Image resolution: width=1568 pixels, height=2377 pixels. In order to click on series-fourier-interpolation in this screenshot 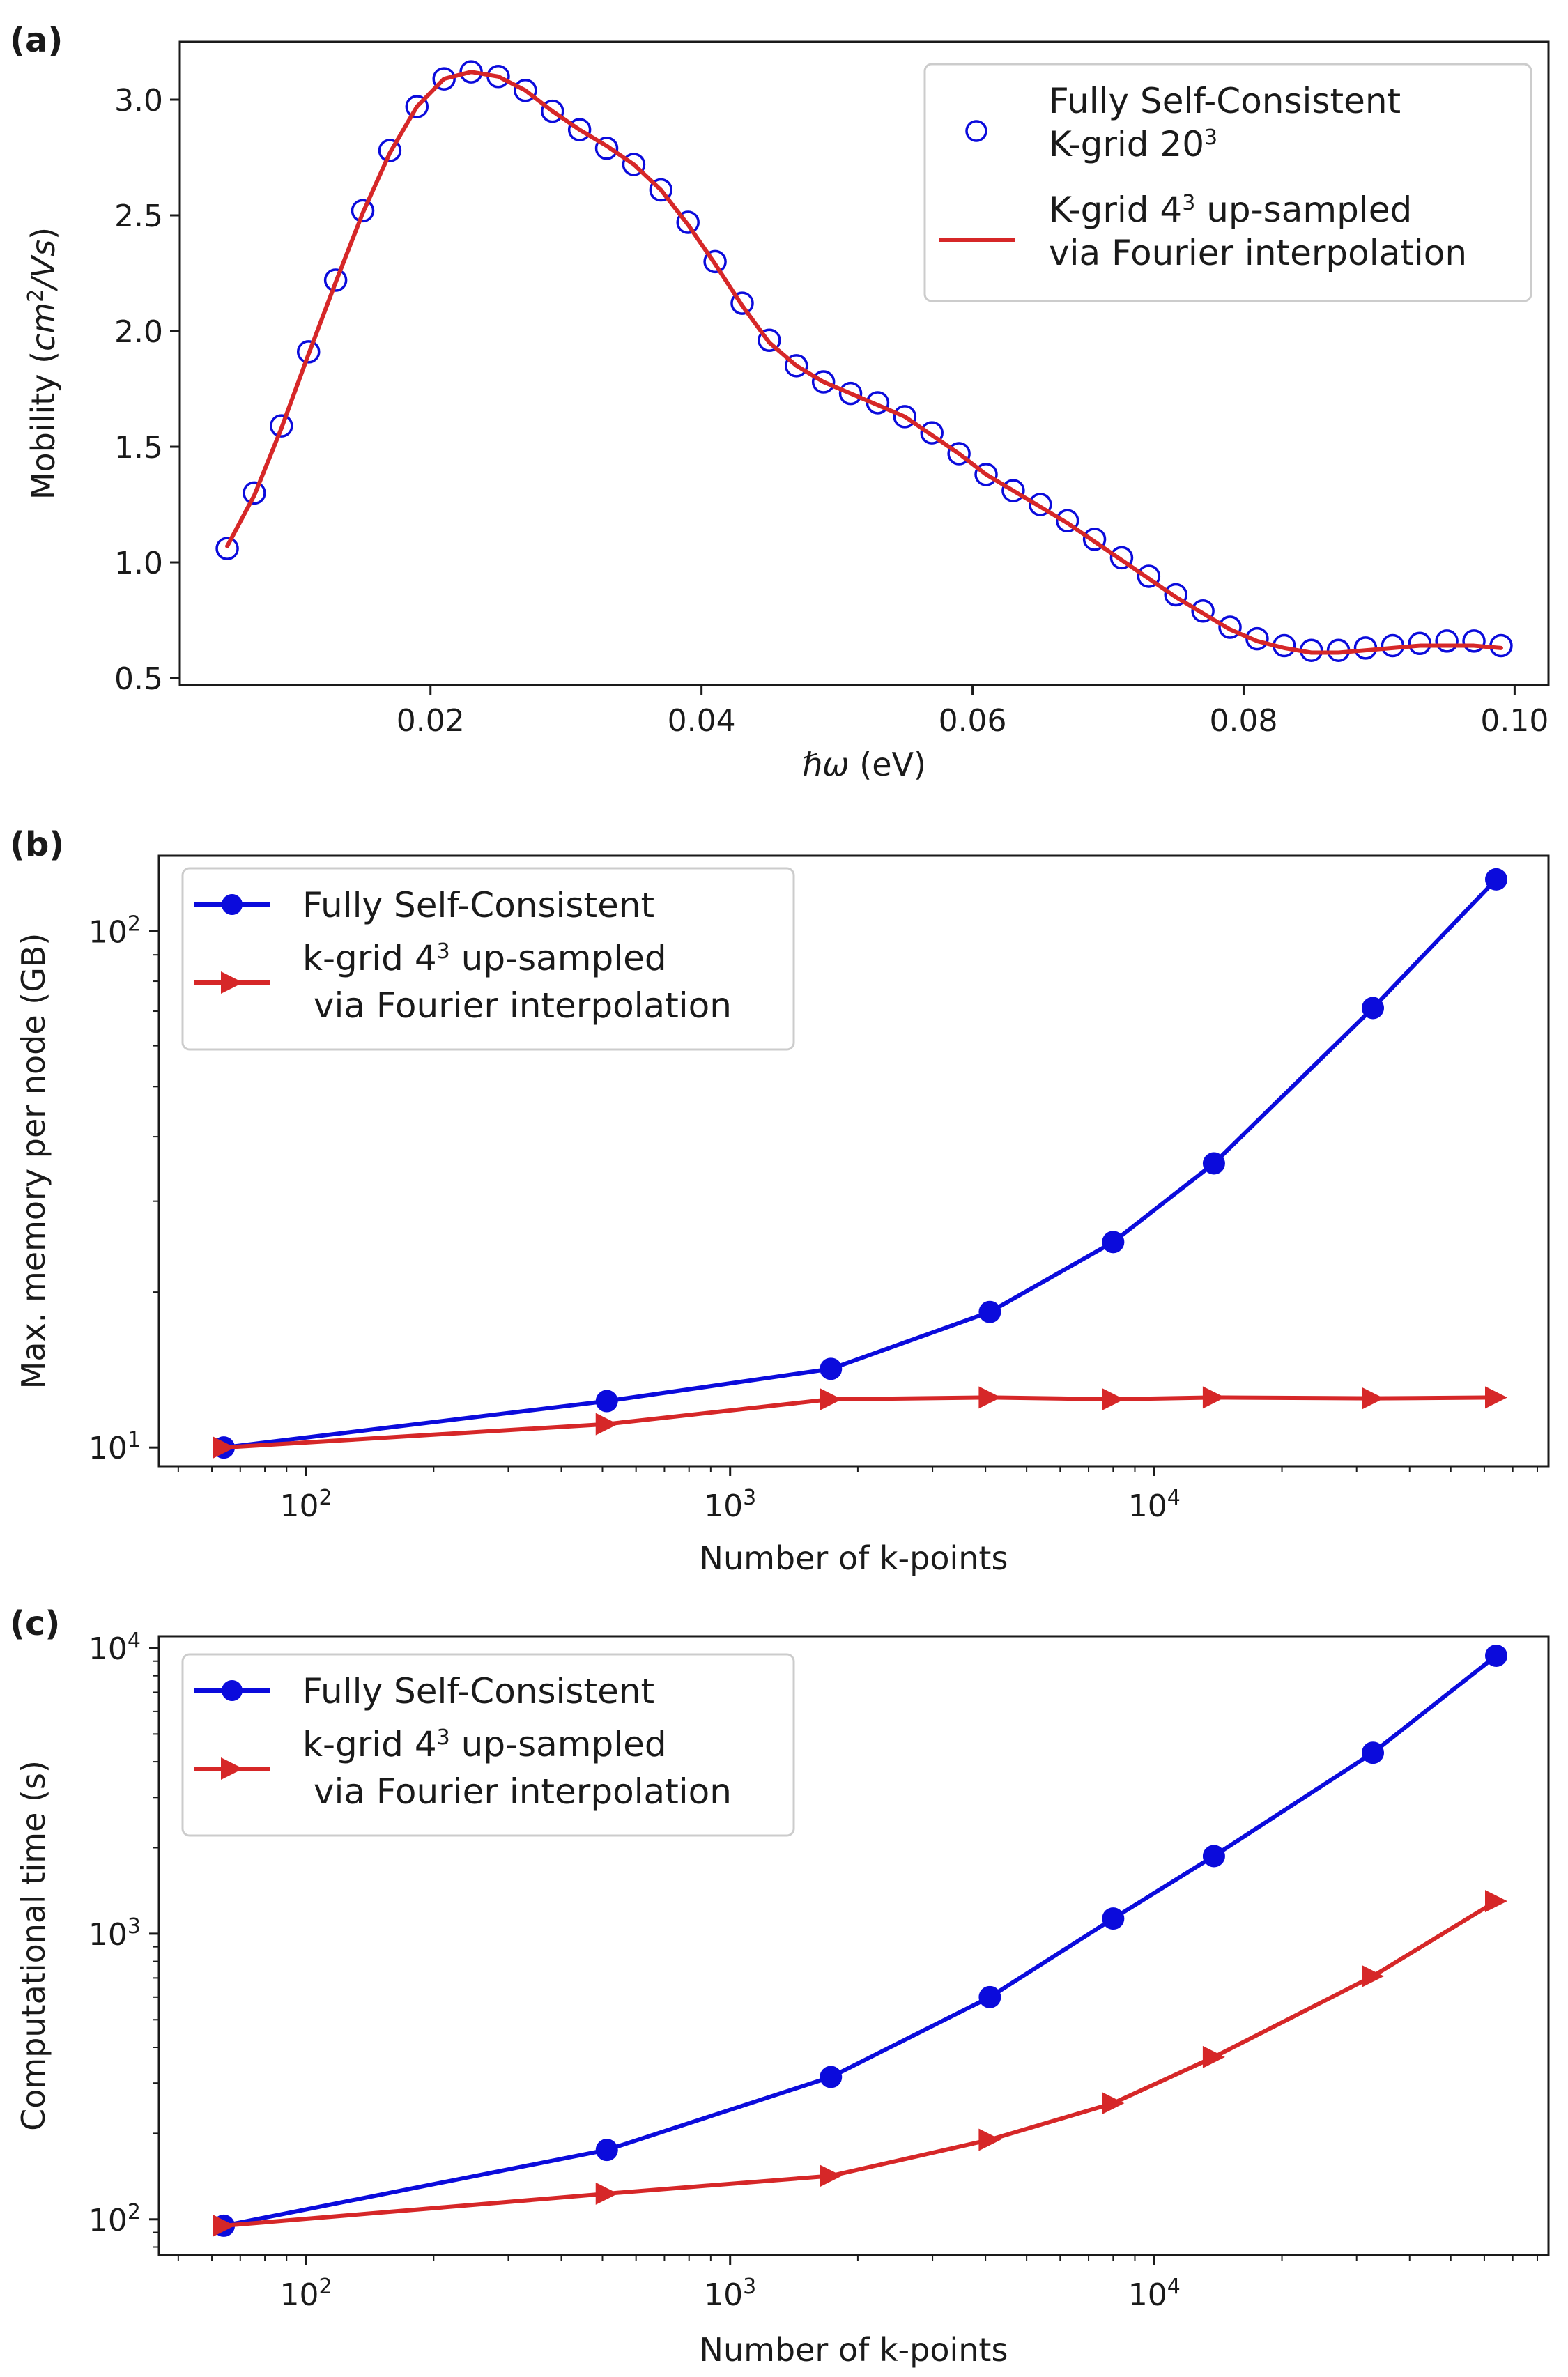, I will do `click(860, 1422)`.